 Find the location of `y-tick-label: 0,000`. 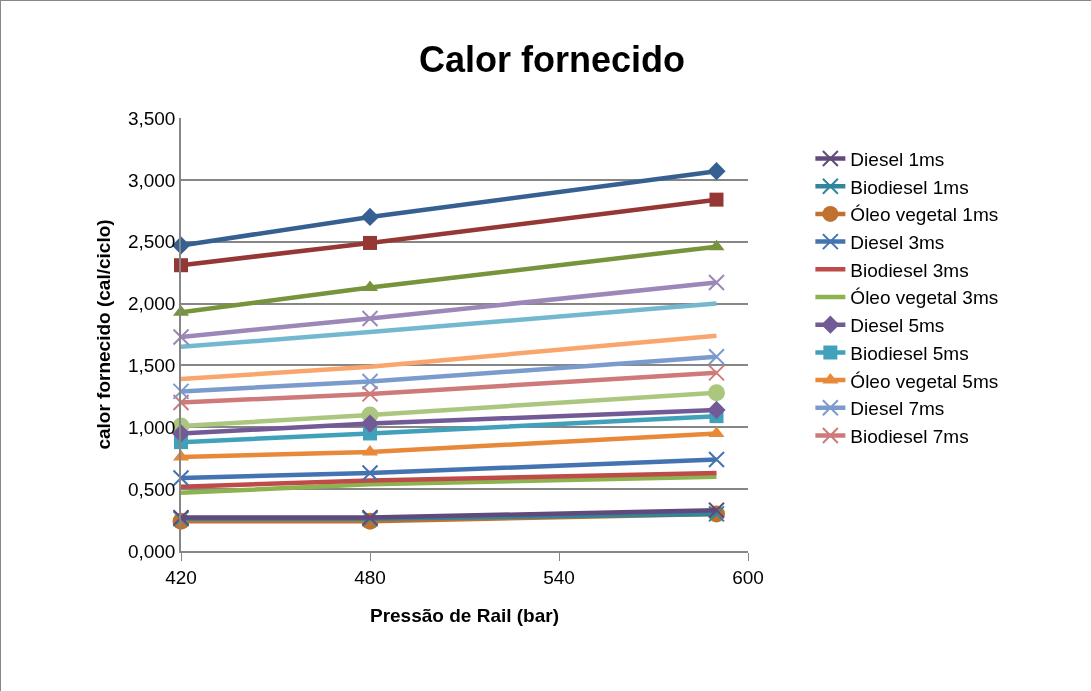

y-tick-label: 0,000 is located at coordinates (151, 551).